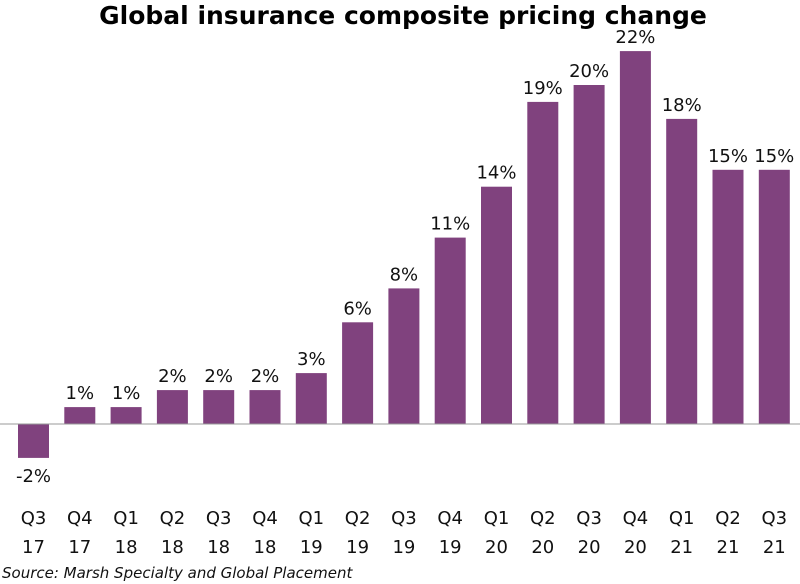 The image size is (800, 584). What do you see at coordinates (682, 105) in the screenshot?
I see `value-label: 18%` at bounding box center [682, 105].